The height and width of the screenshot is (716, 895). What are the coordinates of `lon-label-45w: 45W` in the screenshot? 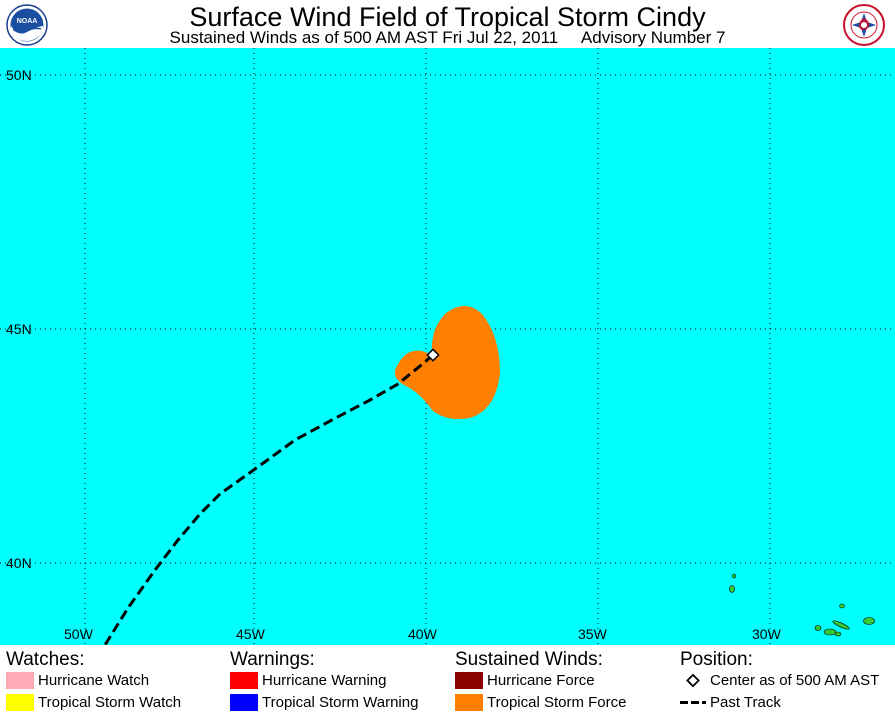 It's located at (251, 634).